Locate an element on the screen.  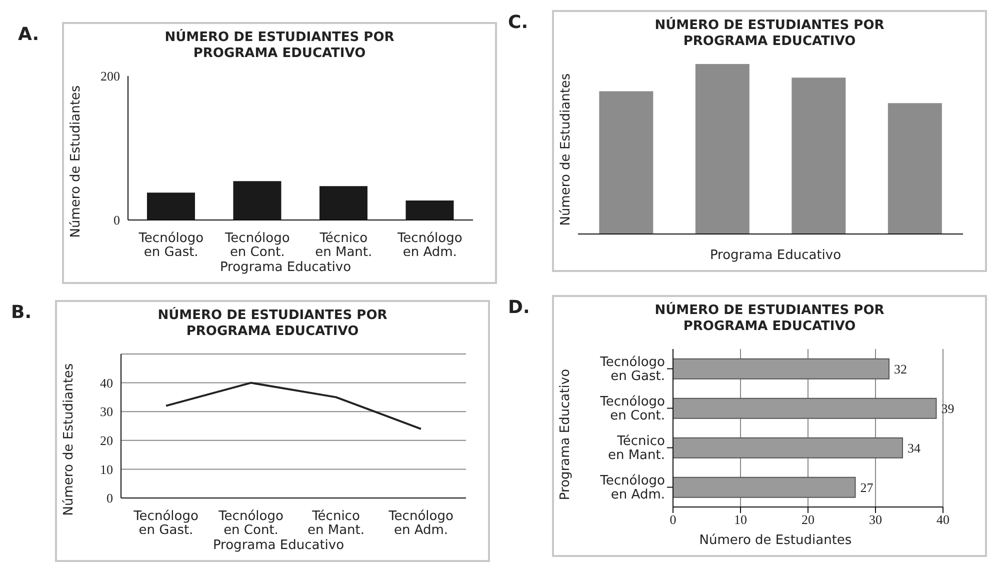
y-axis-title: Programa Educativo is located at coordinates (566, 434).